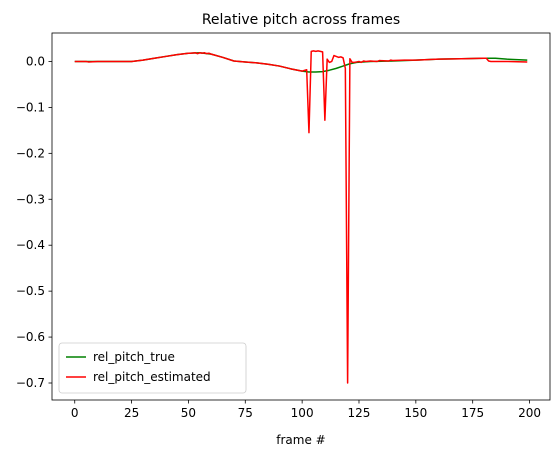 This screenshot has width=559, height=460. I want to click on x-tick-label: 25, so click(131, 413).